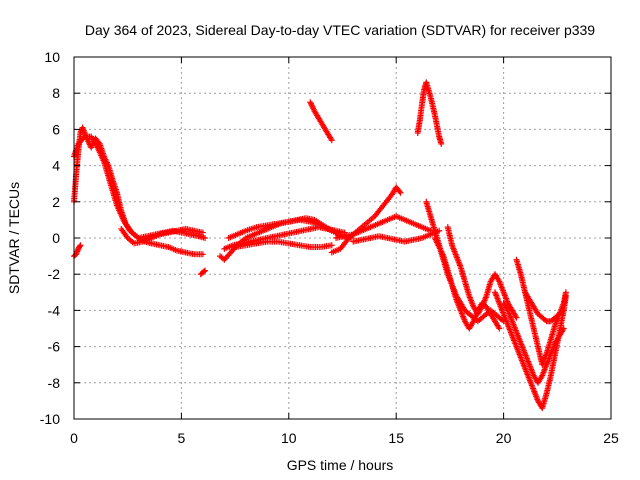  What do you see at coordinates (340, 465) in the screenshot?
I see `x-axis-label: GPS time / hours` at bounding box center [340, 465].